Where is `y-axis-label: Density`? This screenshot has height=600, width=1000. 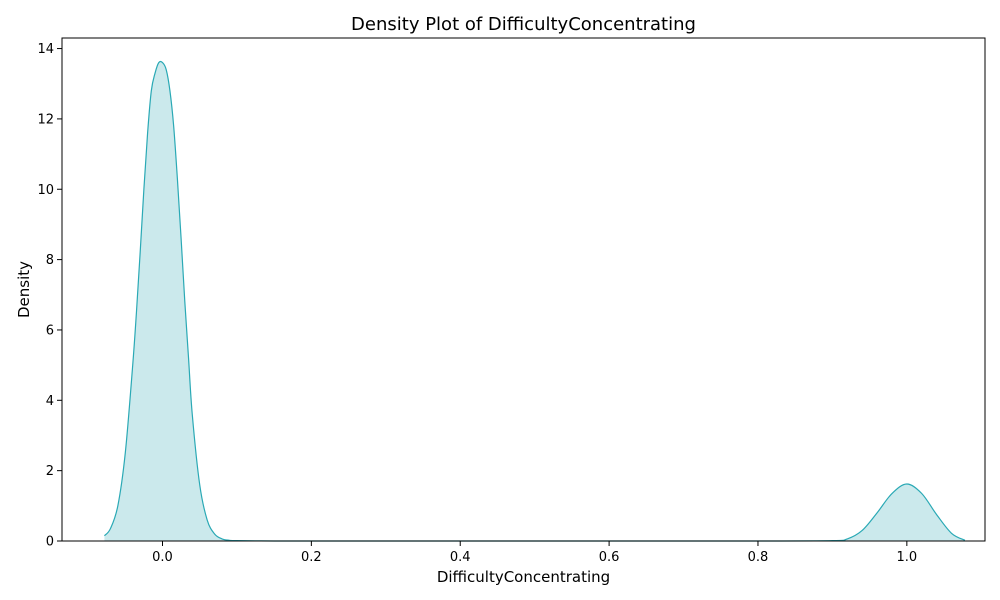
y-axis-label: Density is located at coordinates (24, 289).